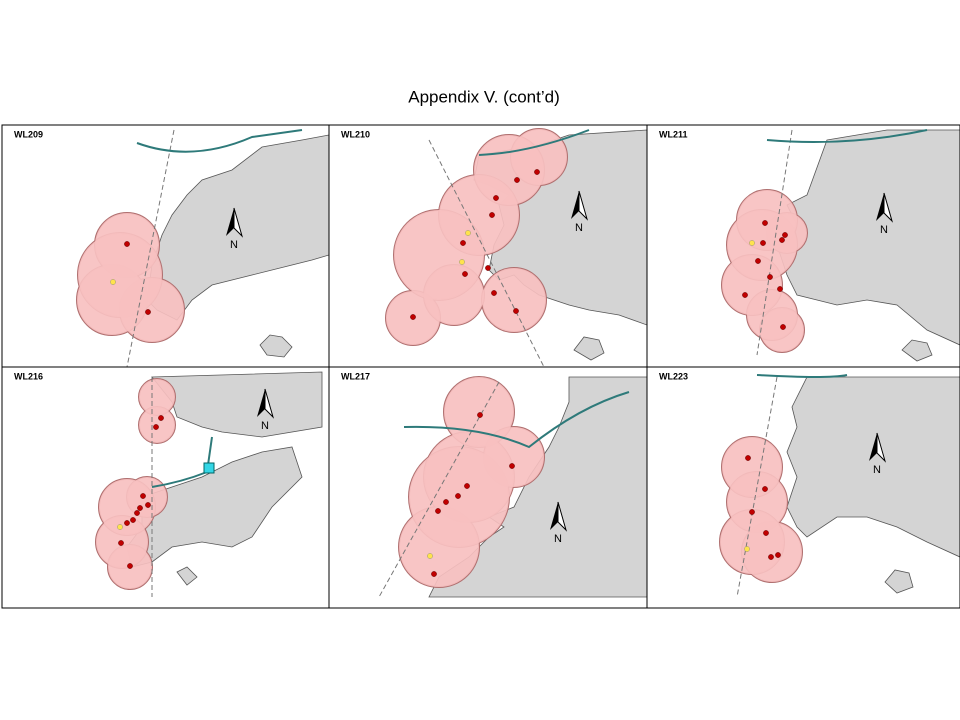 This screenshot has height=720, width=960. I want to click on map-panel: N WL211, so click(809, 245).